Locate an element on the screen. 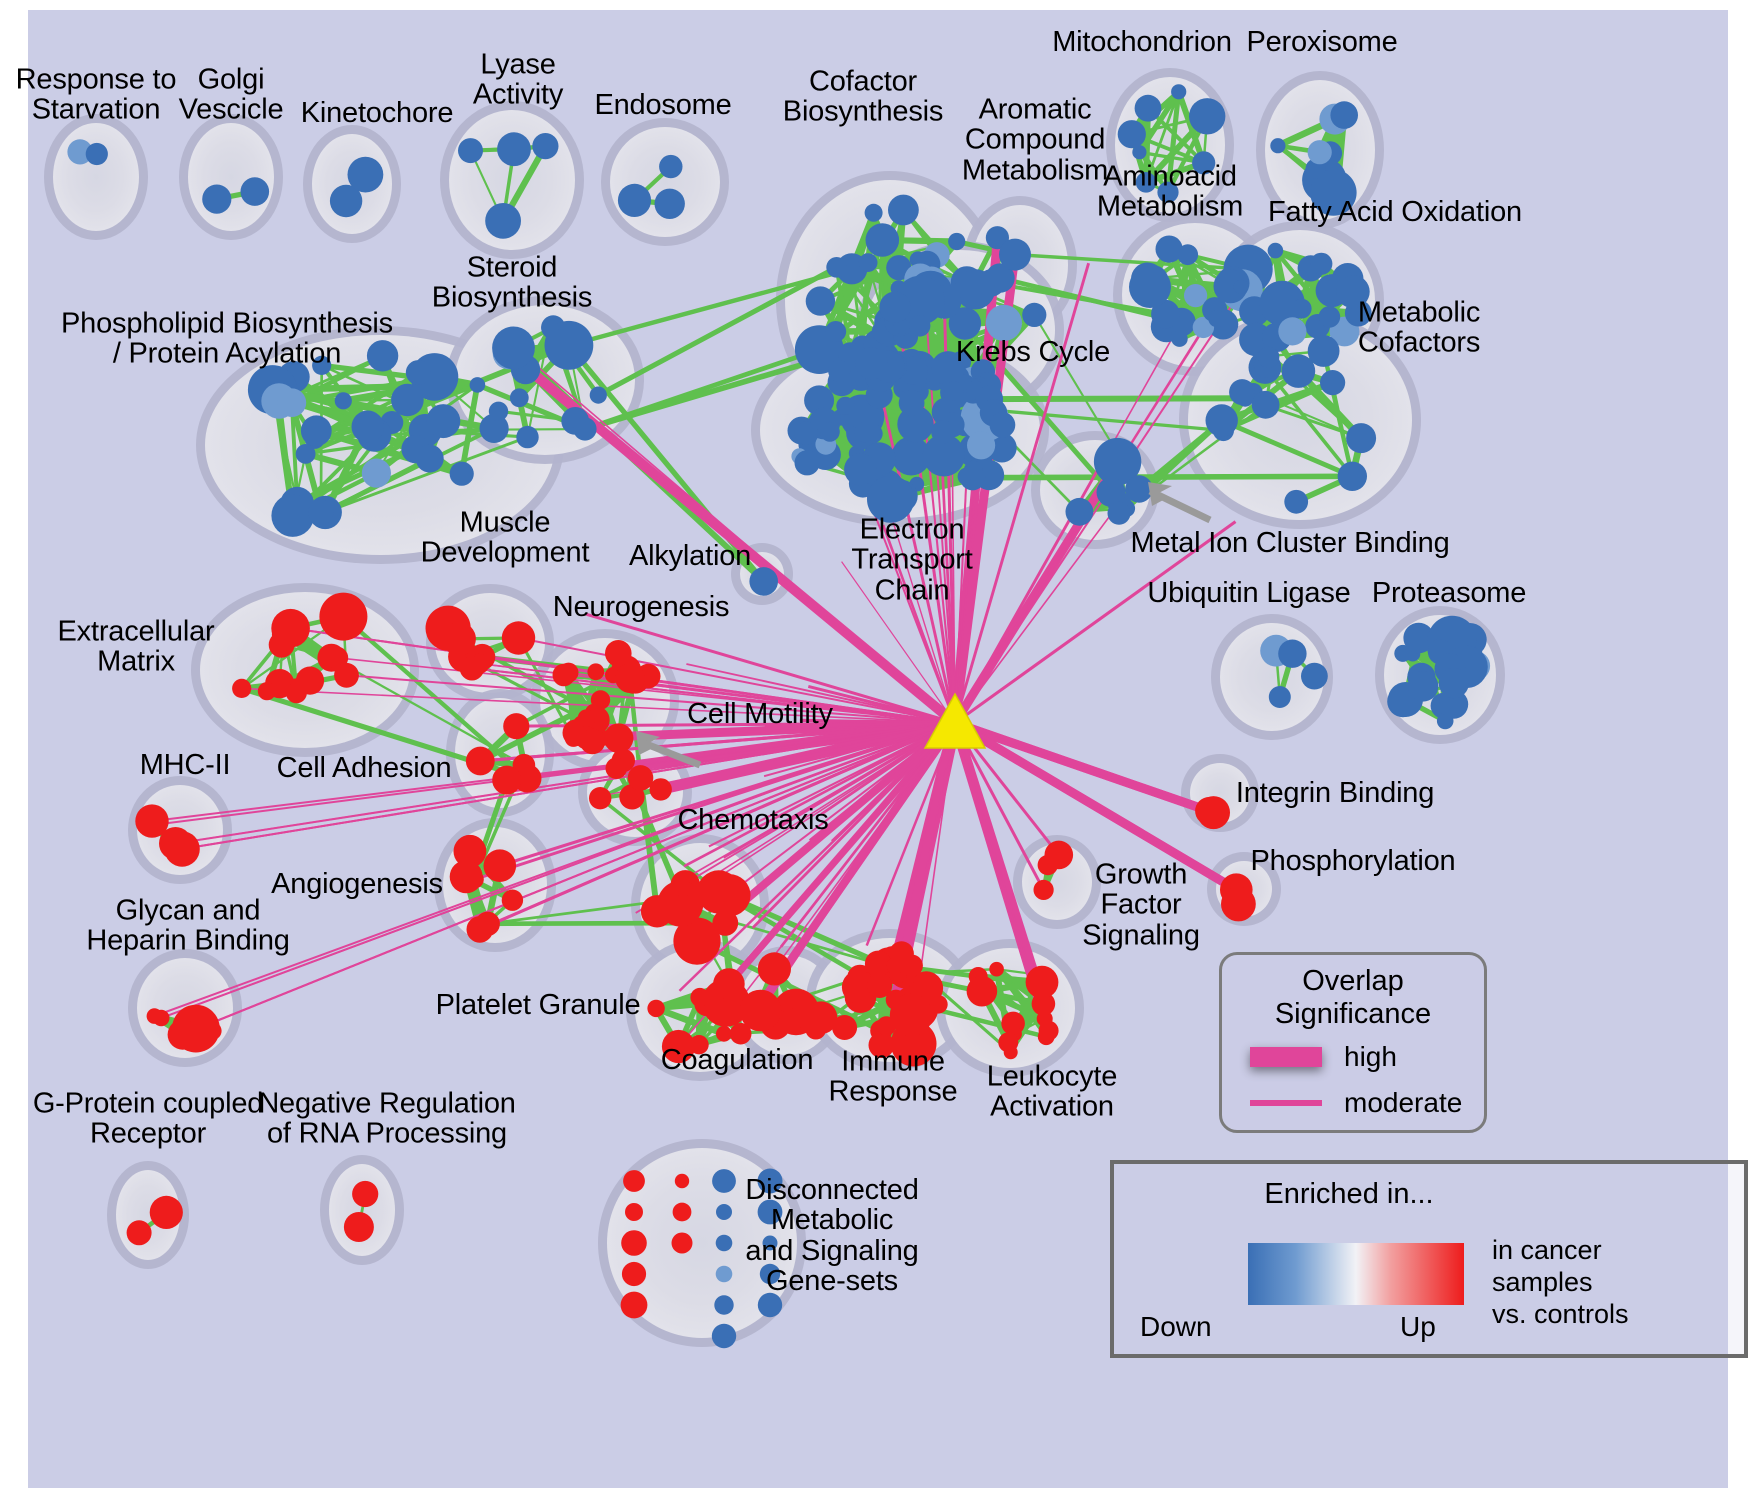 The image size is (1750, 1507). hub-node is located at coordinates (955, 720).